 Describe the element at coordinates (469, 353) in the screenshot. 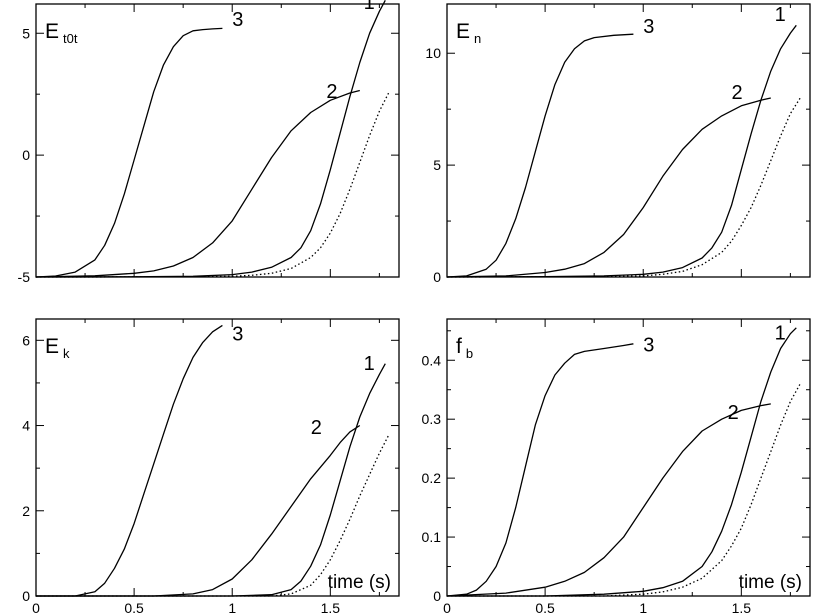

I see `quantity-label-sub: b` at that location.